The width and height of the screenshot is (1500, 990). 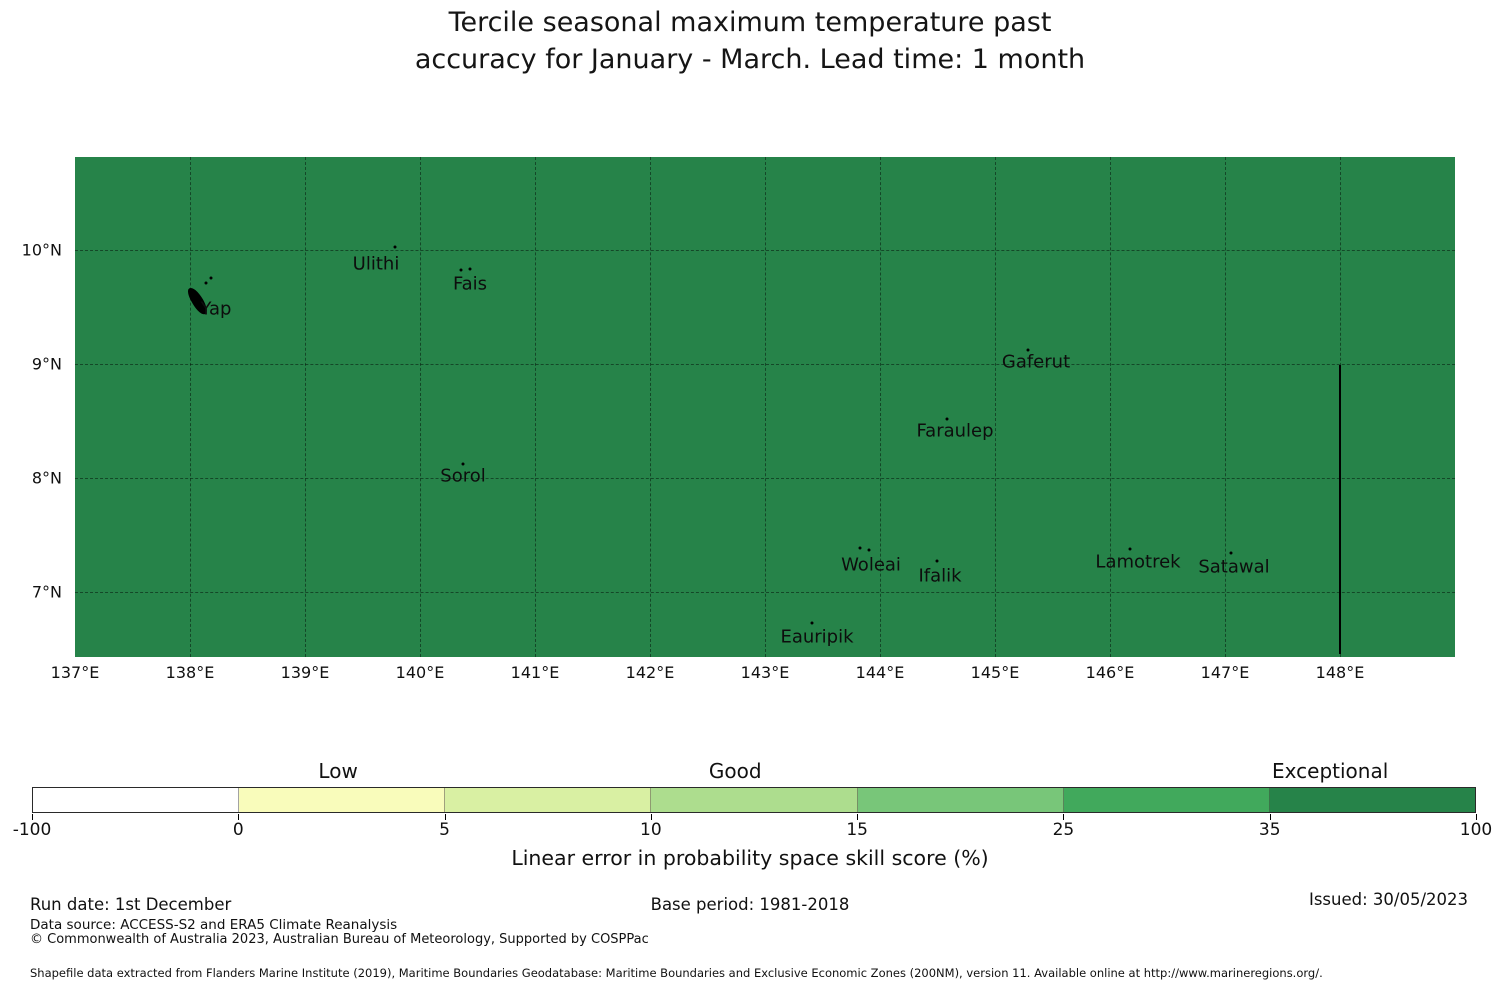 What do you see at coordinates (1110, 672) in the screenshot?
I see `x-tick-label: 146°E` at bounding box center [1110, 672].